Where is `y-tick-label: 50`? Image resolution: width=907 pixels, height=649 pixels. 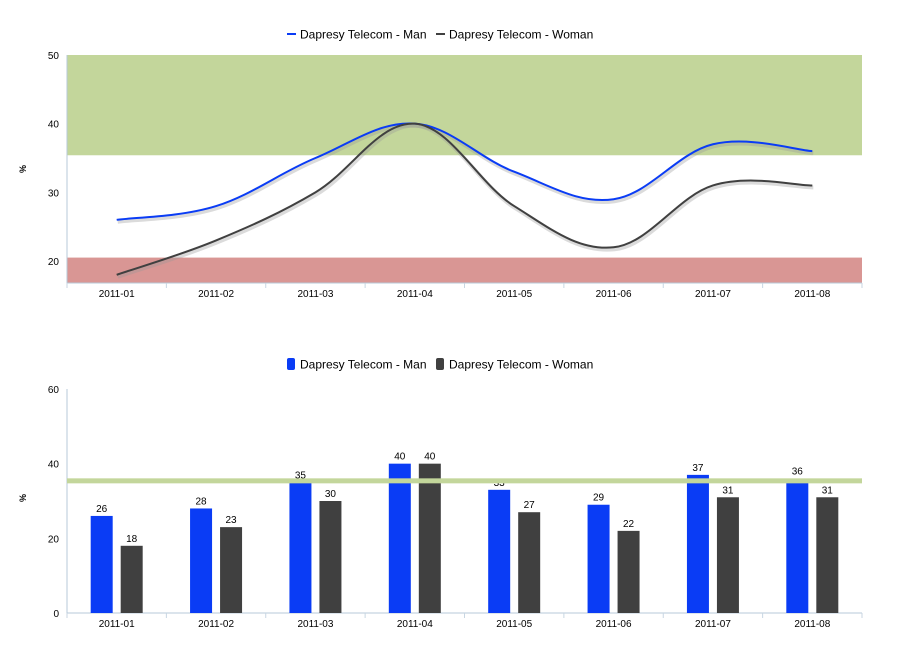 y-tick-label: 50 is located at coordinates (54, 56).